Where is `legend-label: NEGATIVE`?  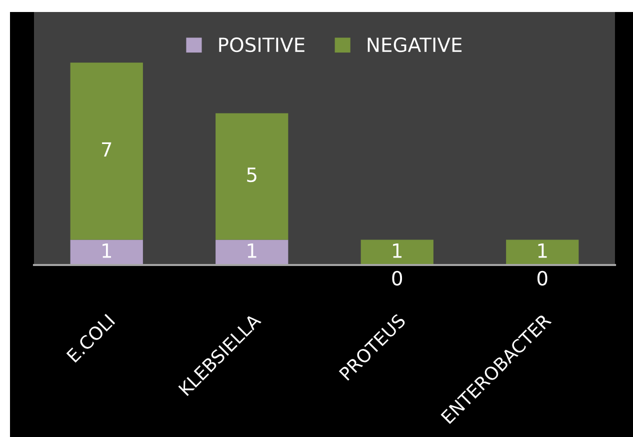
legend-label: NEGATIVE is located at coordinates (415, 44).